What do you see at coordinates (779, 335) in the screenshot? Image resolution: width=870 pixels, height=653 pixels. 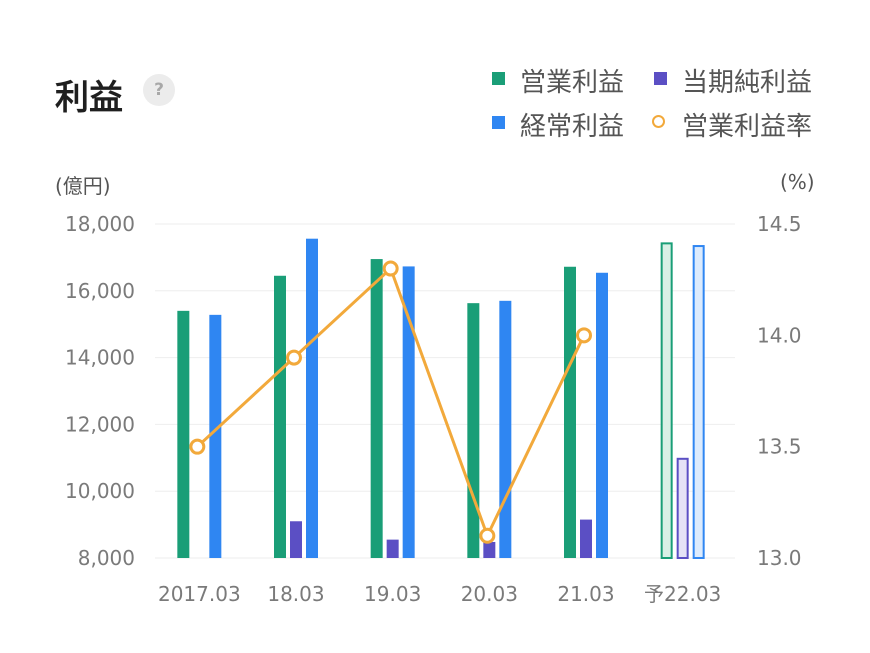 I see `y-right-tick-label: 14.0` at bounding box center [779, 335].